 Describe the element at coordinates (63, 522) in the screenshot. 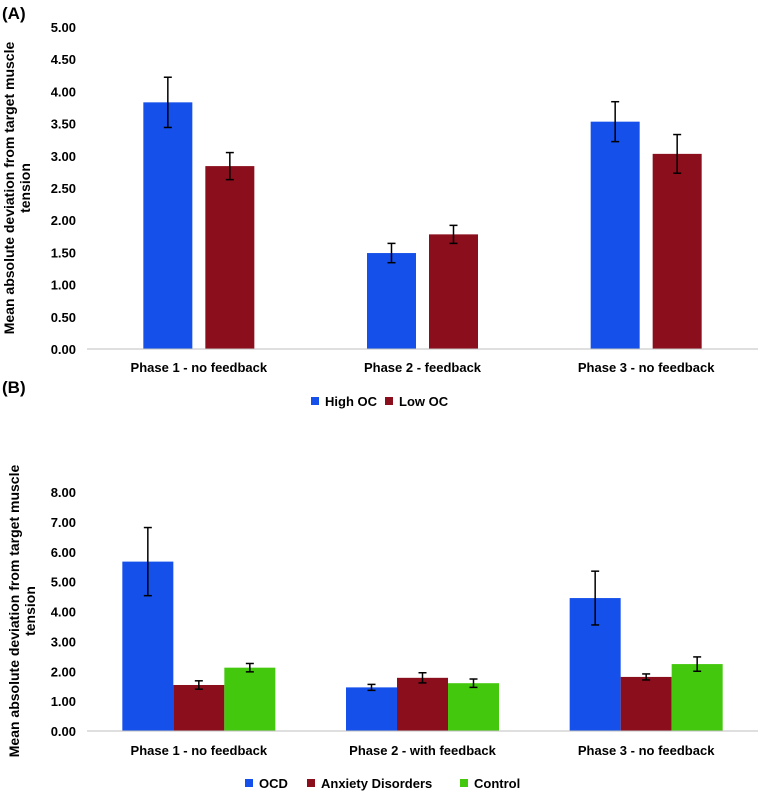

I see `panel-b-ytick-label: 7.00` at that location.